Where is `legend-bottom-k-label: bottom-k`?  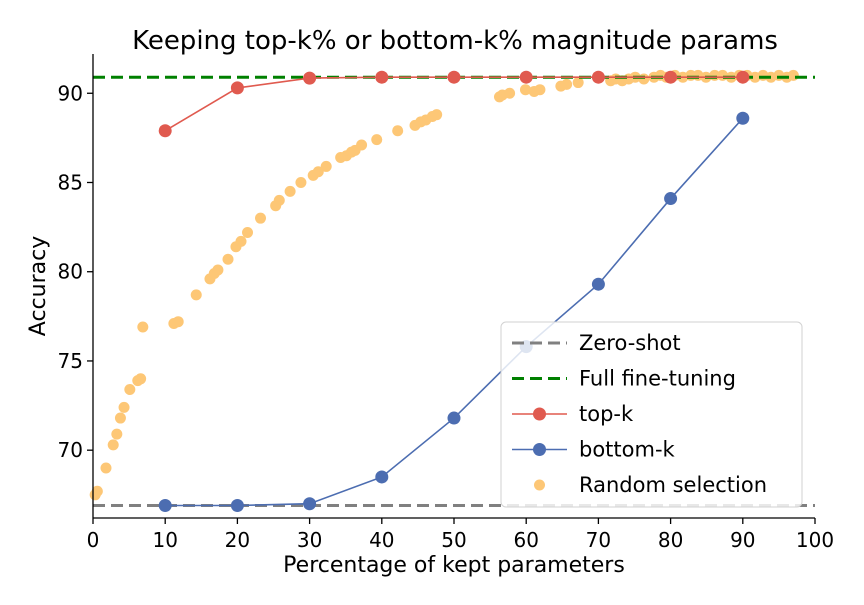 legend-bottom-k-label: bottom-k is located at coordinates (627, 450).